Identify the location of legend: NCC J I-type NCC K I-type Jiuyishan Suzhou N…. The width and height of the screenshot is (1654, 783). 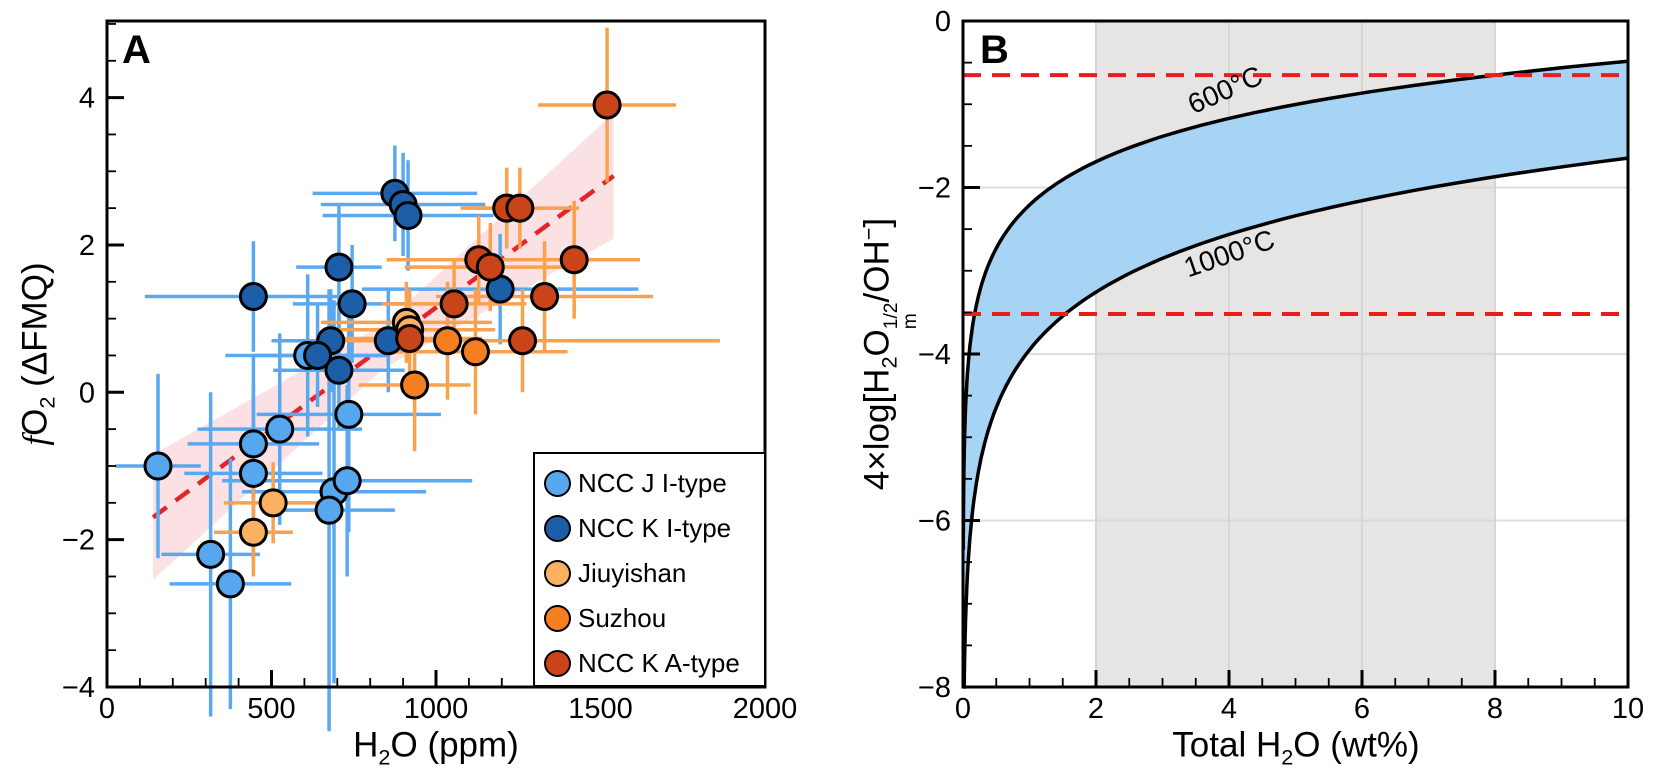
(649, 569).